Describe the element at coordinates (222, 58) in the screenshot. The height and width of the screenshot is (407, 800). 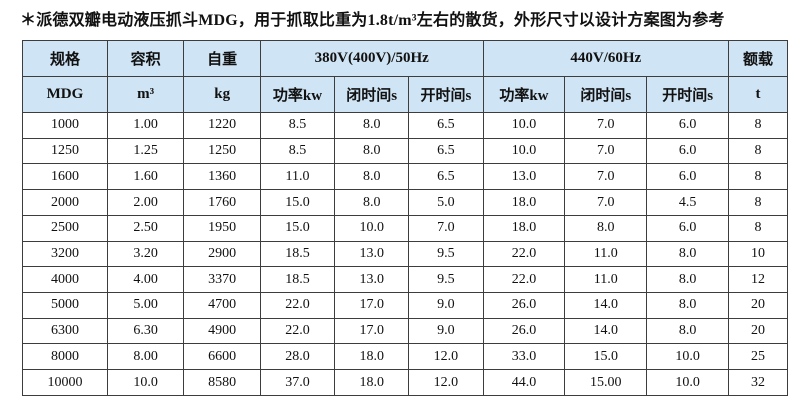
I see `header-weight: 自重` at that location.